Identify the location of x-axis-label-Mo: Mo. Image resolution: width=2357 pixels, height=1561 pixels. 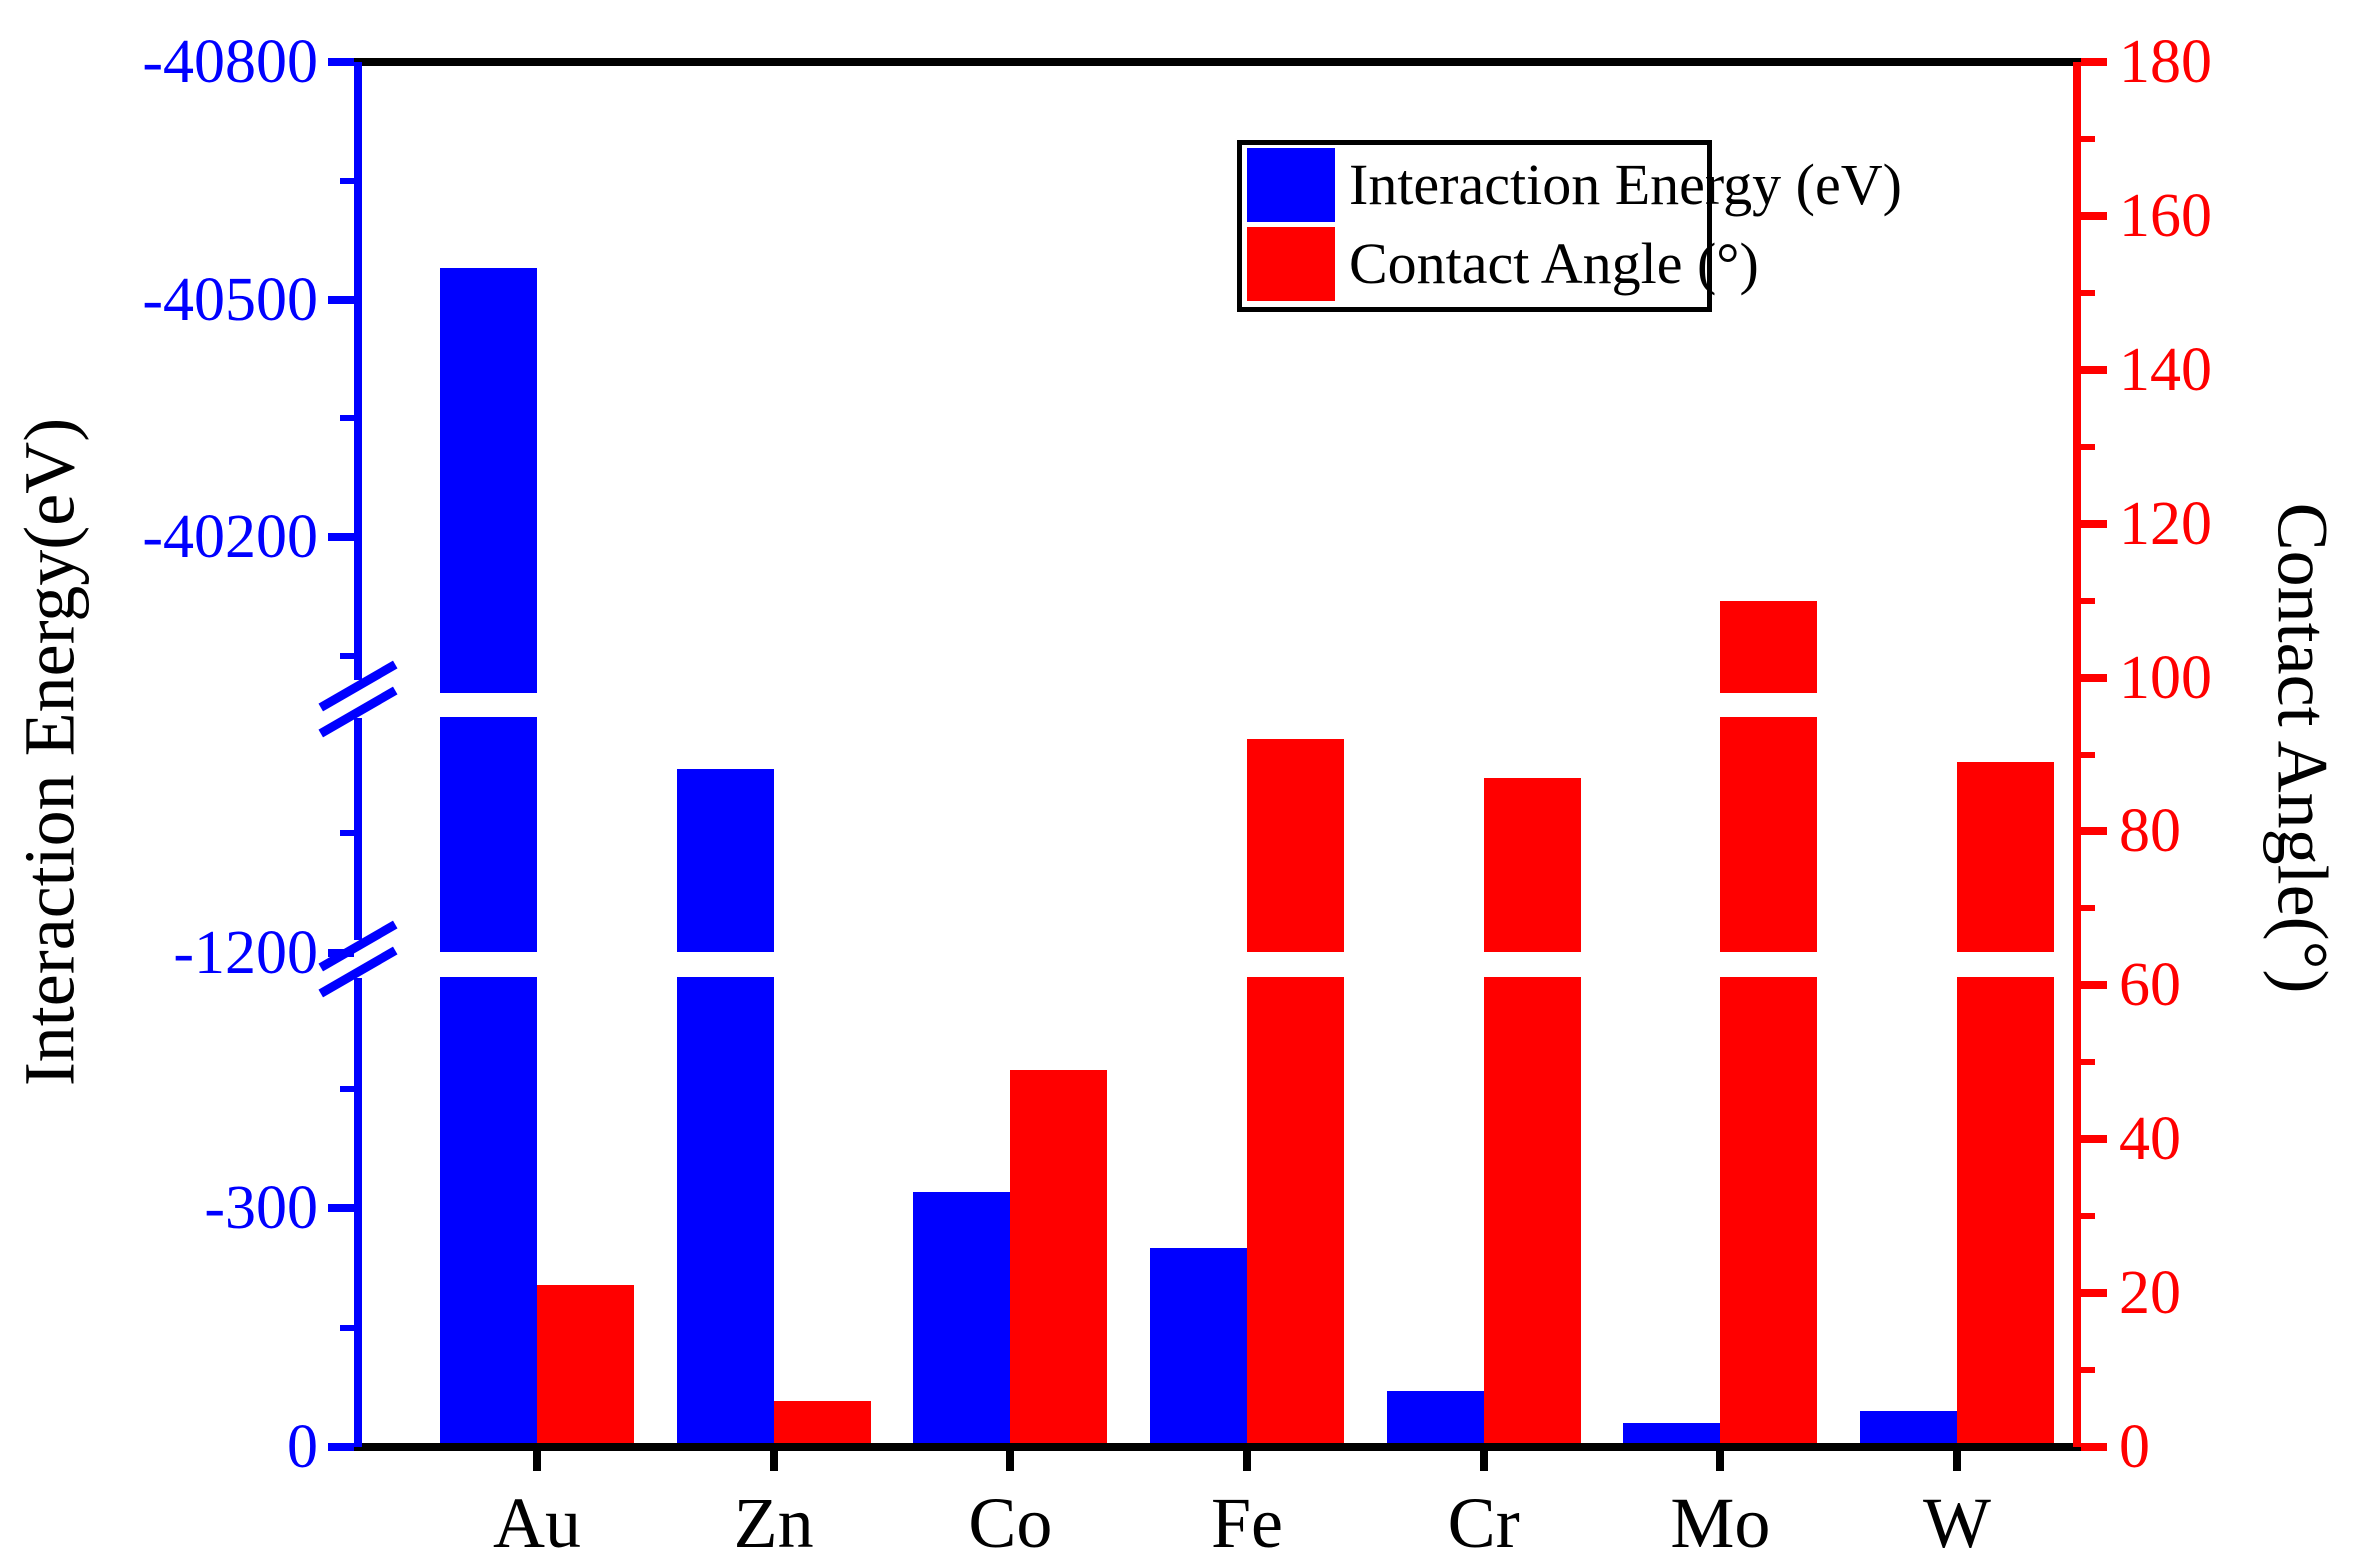
(1720, 1522).